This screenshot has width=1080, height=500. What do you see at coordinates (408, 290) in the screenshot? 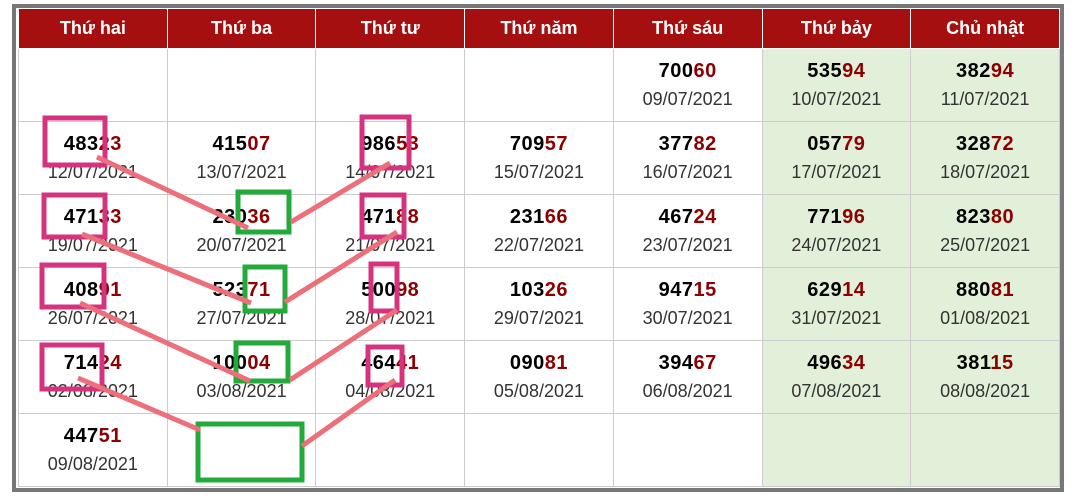
I see `result-tail: 98` at bounding box center [408, 290].